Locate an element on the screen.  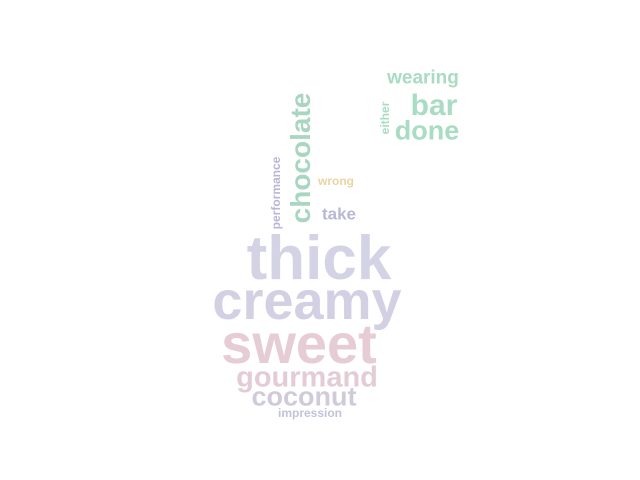
word-take: take is located at coordinates (339, 214).